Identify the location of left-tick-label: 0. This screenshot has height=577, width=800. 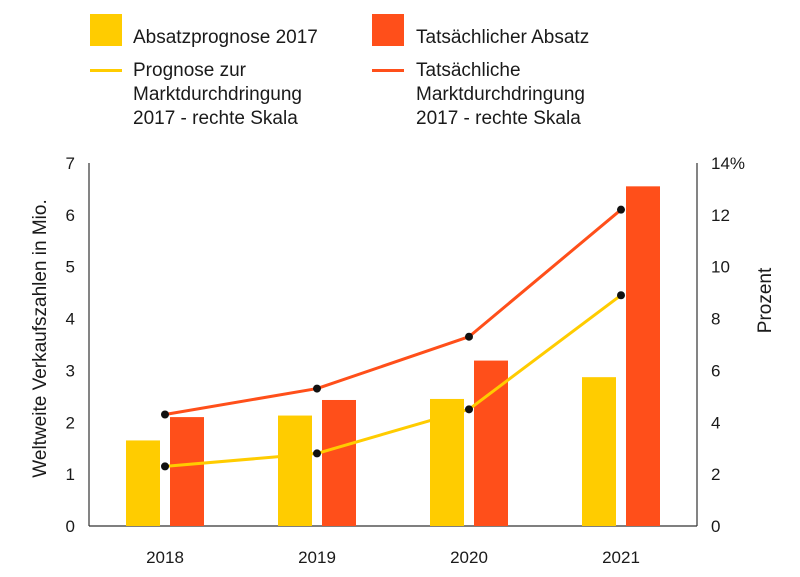
(70, 526).